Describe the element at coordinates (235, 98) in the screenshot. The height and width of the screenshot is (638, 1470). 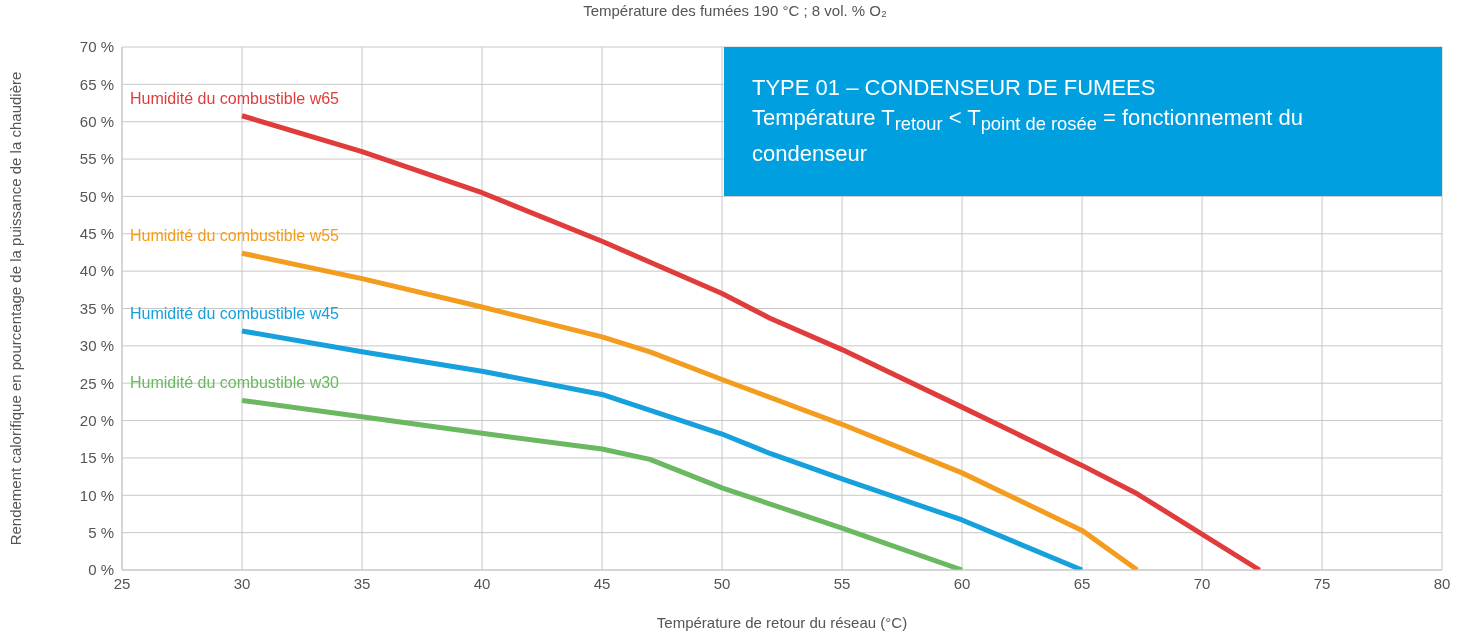
I see `series-label: Humidité du combustible w65` at that location.